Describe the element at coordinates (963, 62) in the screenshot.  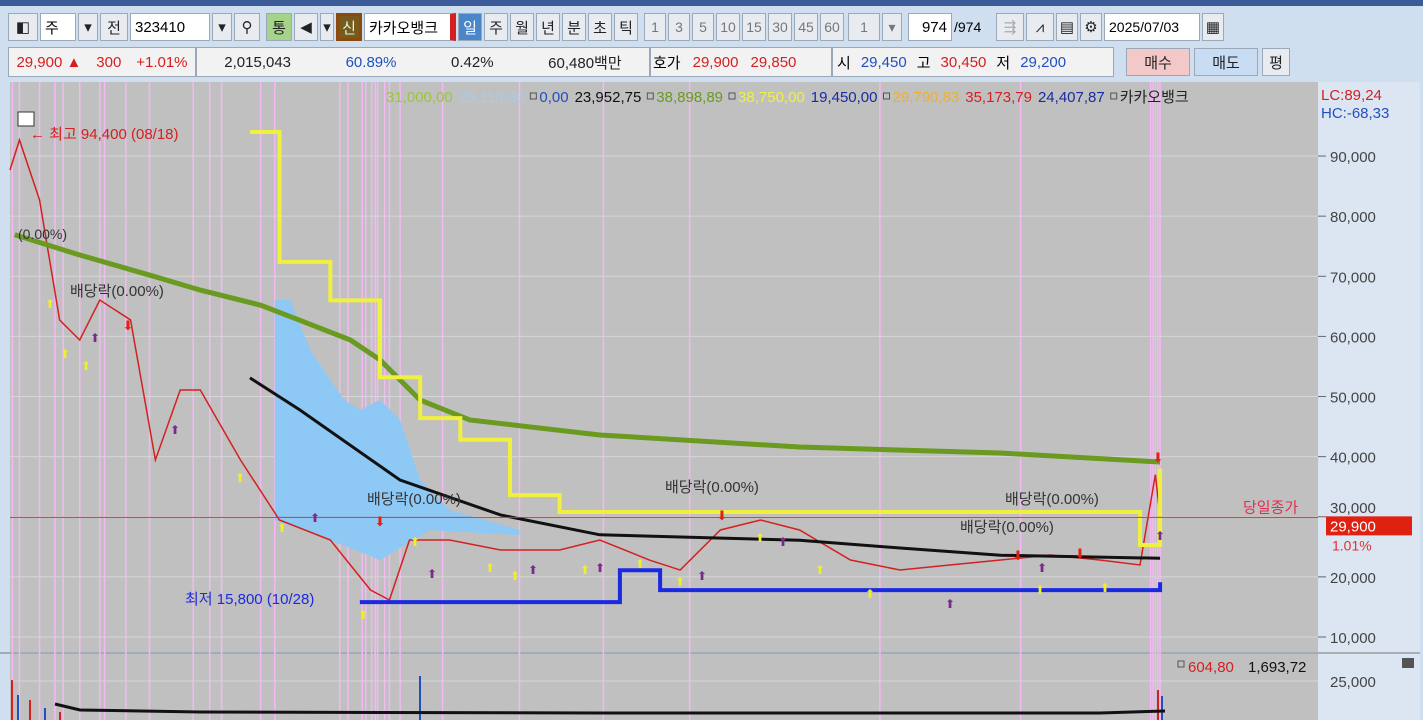
I see `high-price: 30,450` at that location.